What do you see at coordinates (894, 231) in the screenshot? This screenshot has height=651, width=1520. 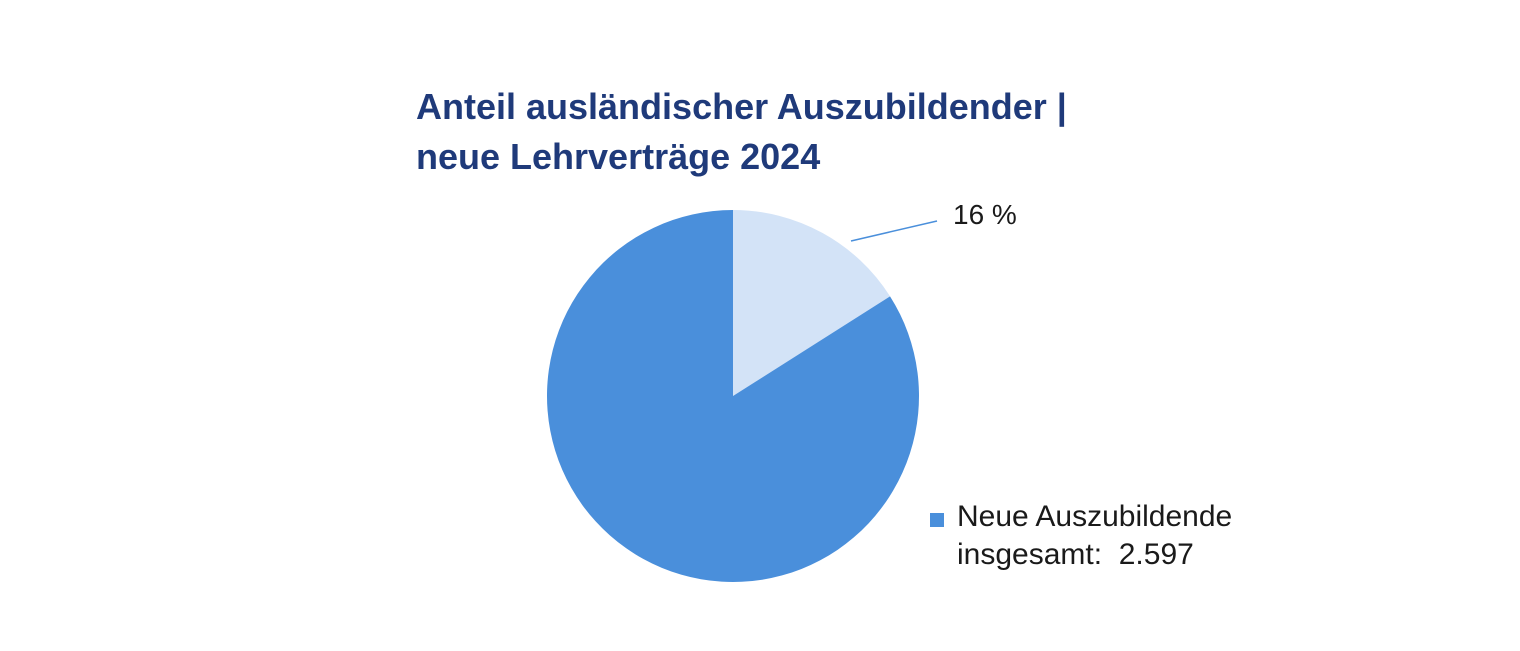 I see `slice-label-leader-line` at bounding box center [894, 231].